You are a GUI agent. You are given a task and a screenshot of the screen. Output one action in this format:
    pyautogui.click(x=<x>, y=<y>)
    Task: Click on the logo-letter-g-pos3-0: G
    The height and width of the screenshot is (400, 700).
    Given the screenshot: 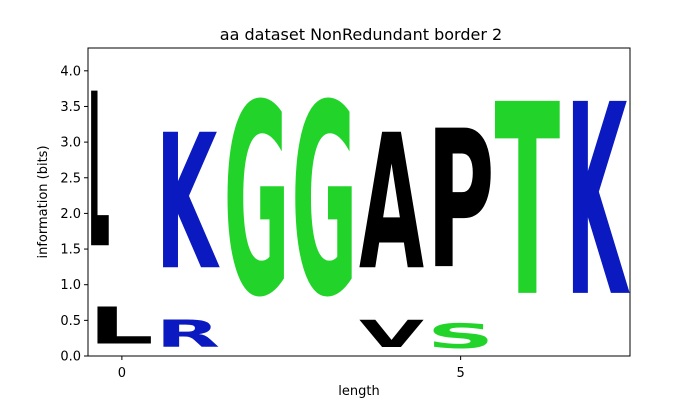 What is the action you would take?
    pyautogui.click(x=324, y=201)
    